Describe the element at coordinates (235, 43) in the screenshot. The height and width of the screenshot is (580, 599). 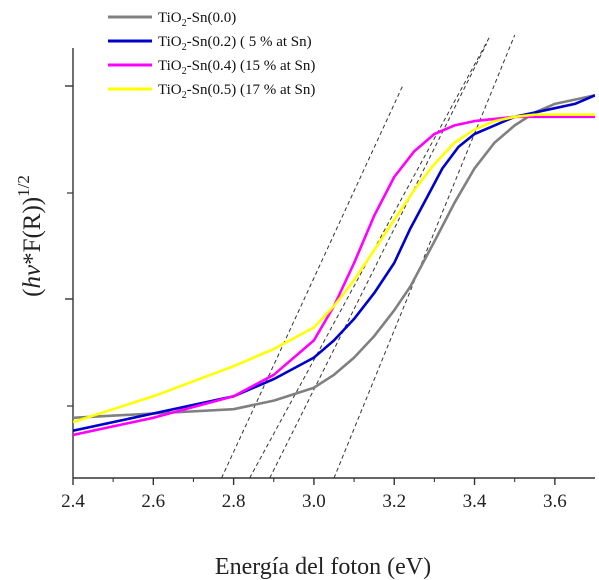
I see `legend-label: TiO2-Sn(0.2) ( 5 % at Sn)` at that location.